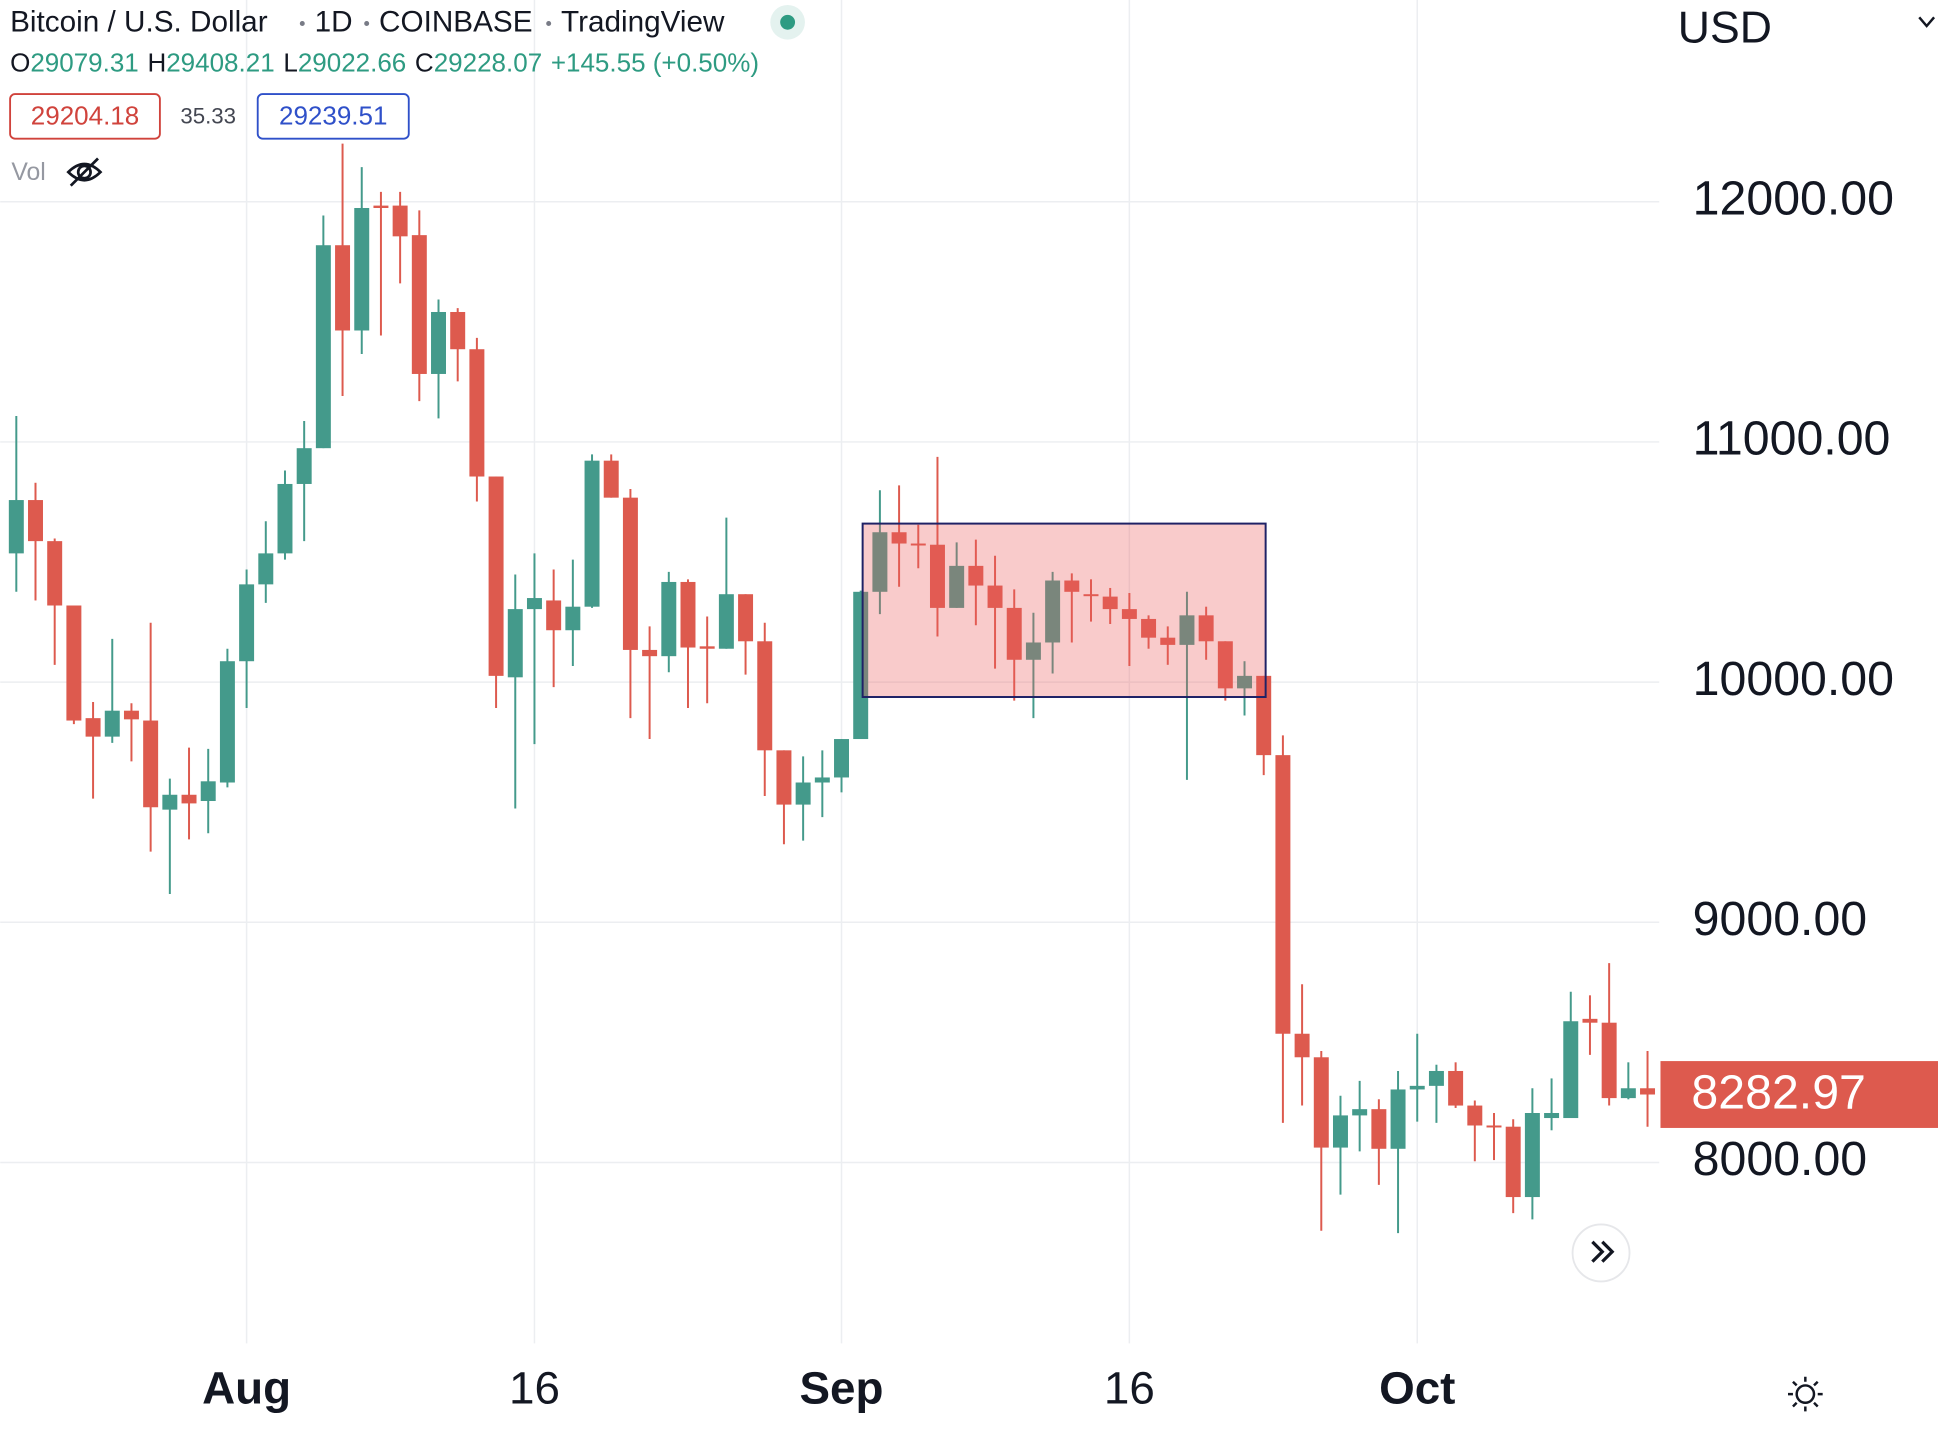 This screenshot has height=1430, width=1938. I want to click on ask-price: 29239.51, so click(333, 115).